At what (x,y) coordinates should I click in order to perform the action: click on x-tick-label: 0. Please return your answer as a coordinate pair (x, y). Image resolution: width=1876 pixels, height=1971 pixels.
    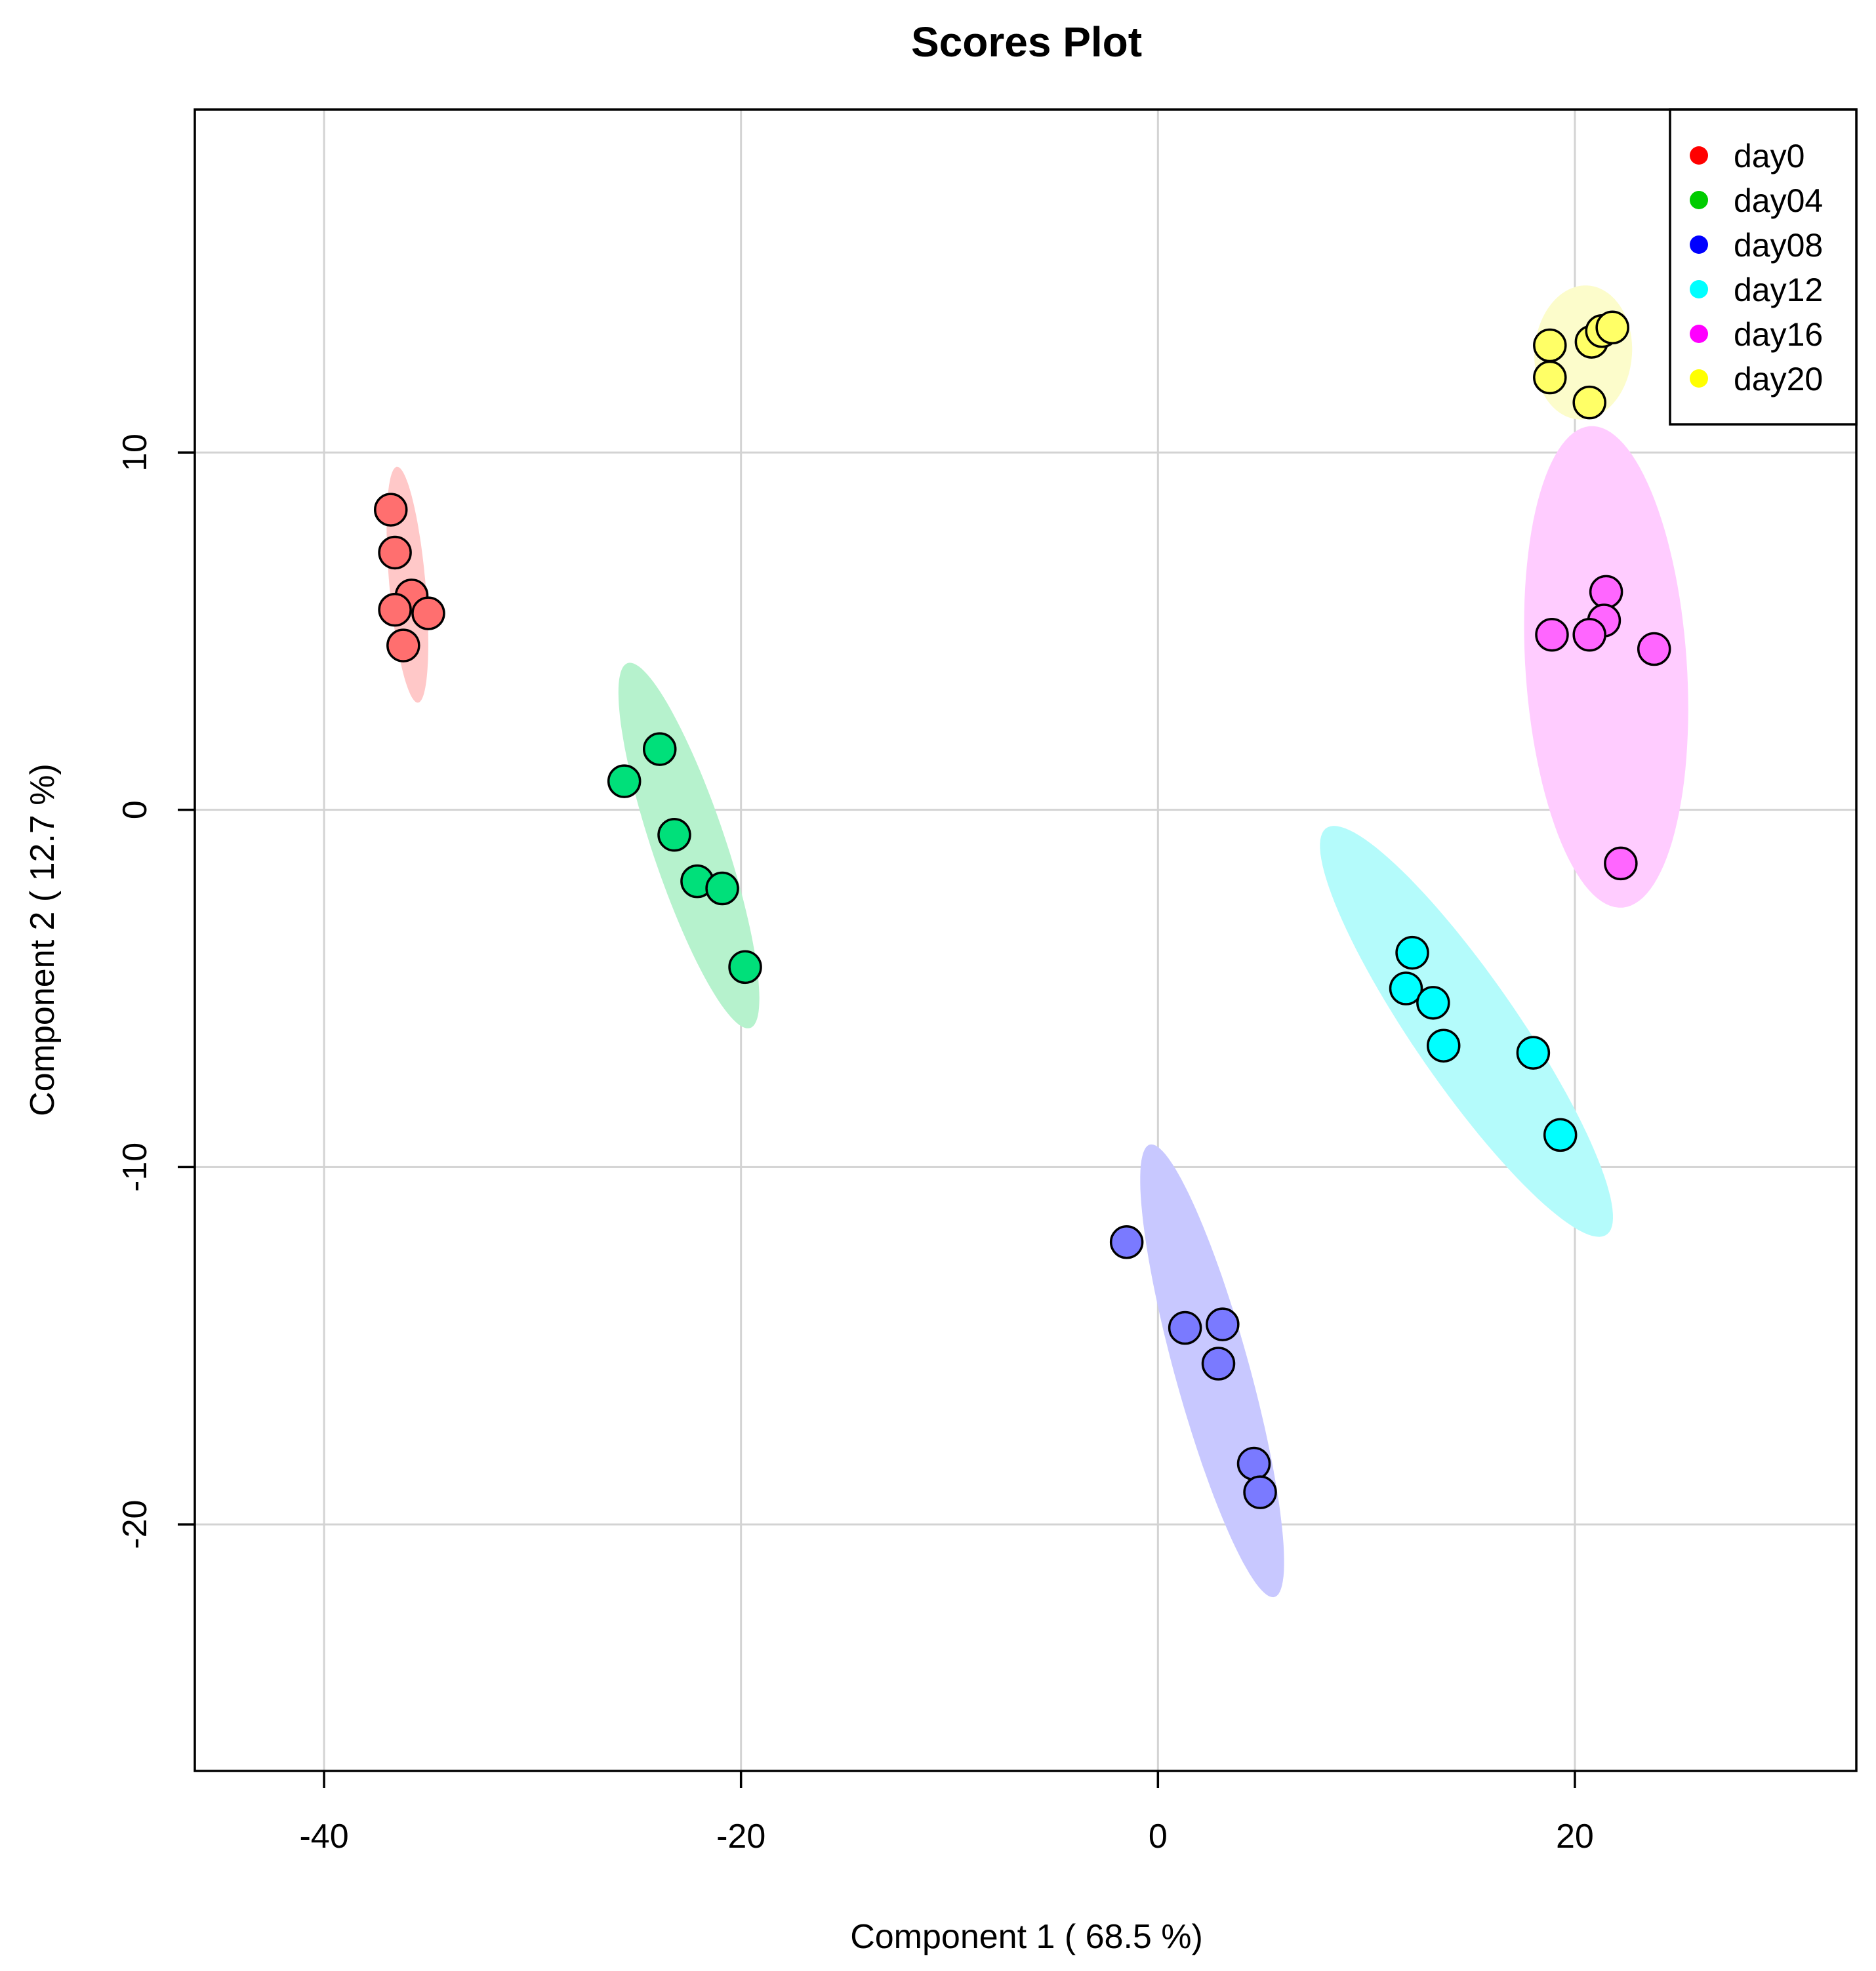
    Looking at the image, I should click on (1158, 1837).